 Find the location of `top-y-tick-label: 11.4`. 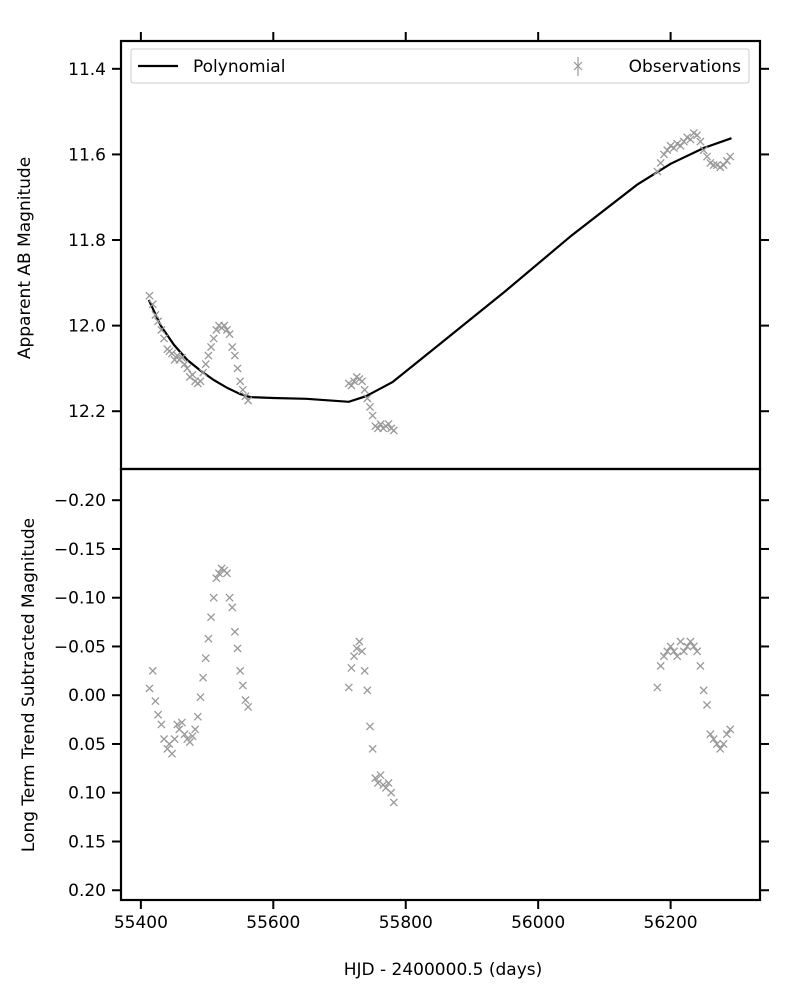

top-y-tick-label: 11.4 is located at coordinates (87, 70).